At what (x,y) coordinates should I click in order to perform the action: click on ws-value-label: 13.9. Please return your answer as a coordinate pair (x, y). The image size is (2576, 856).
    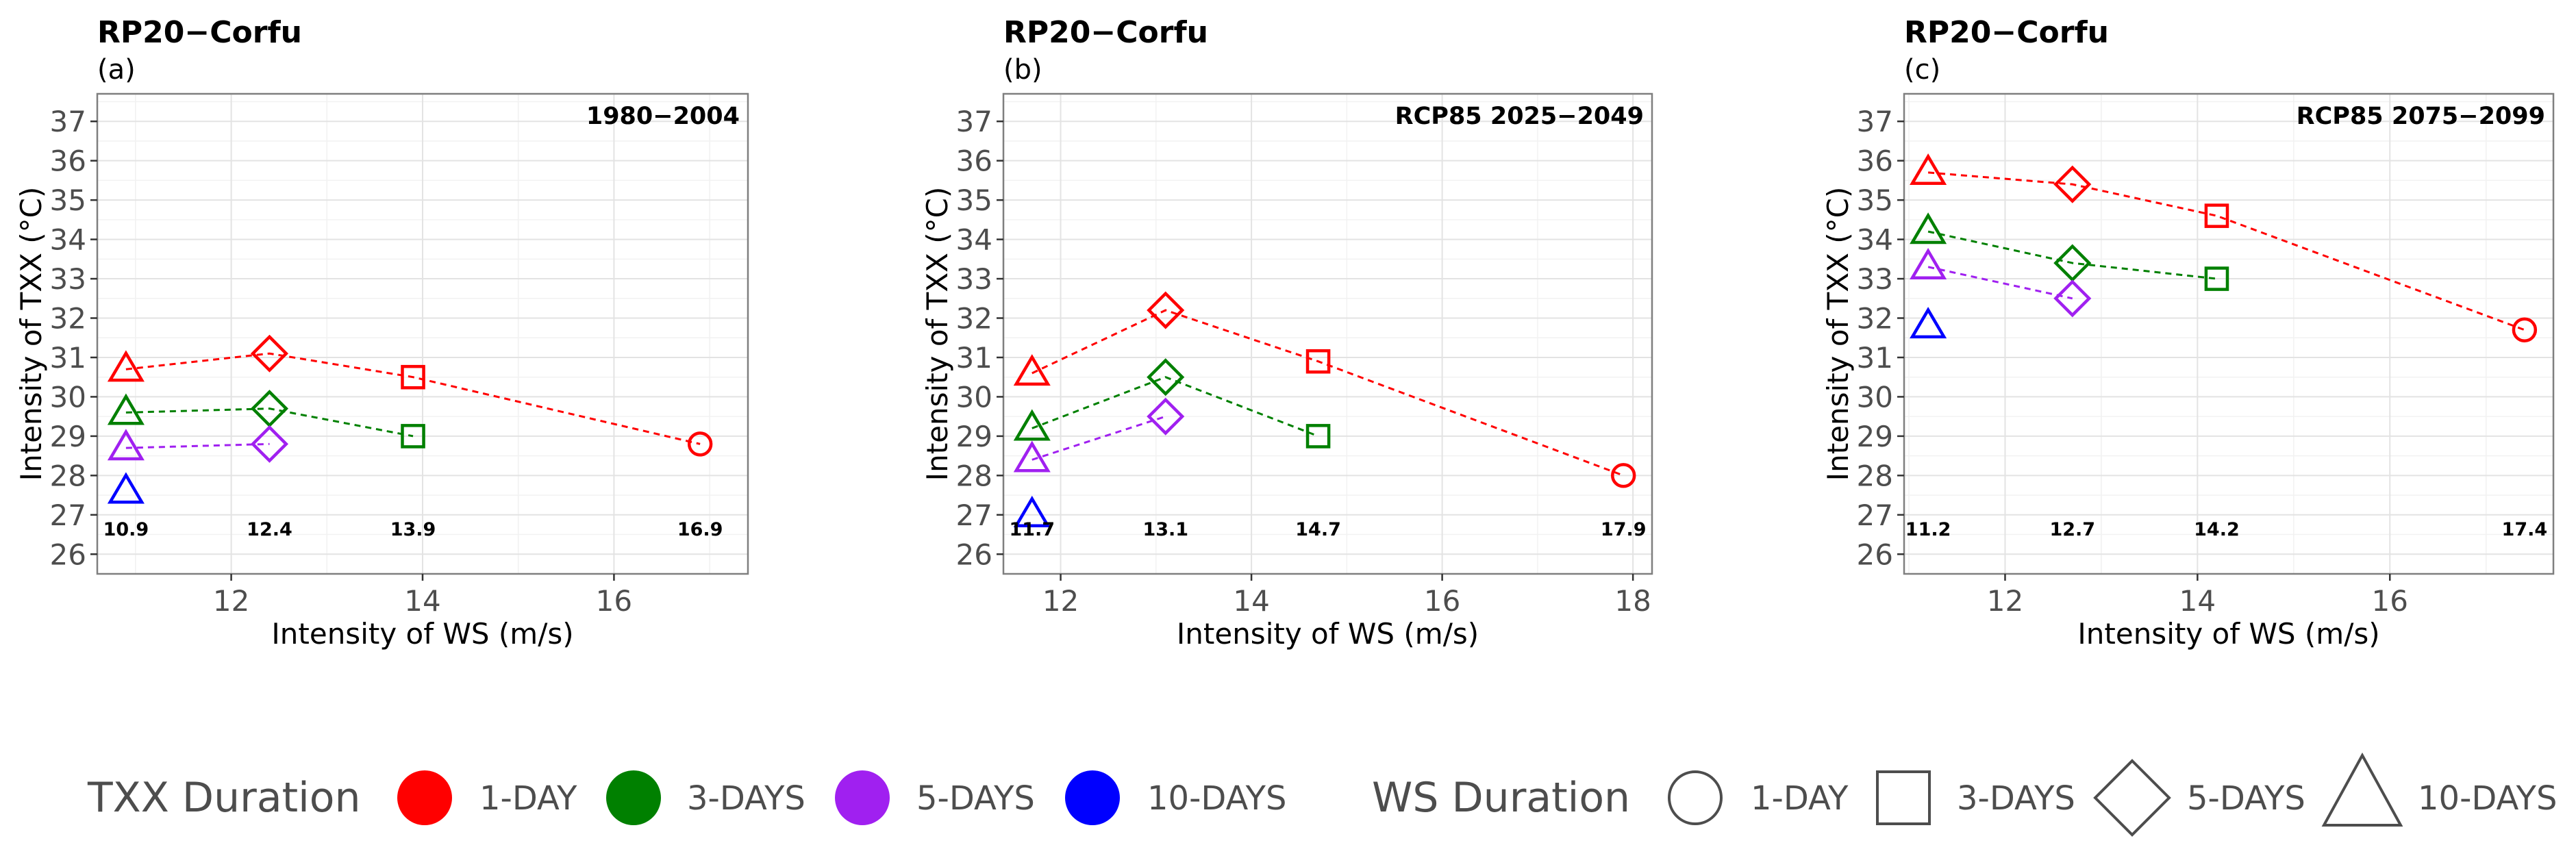
    Looking at the image, I should click on (413, 529).